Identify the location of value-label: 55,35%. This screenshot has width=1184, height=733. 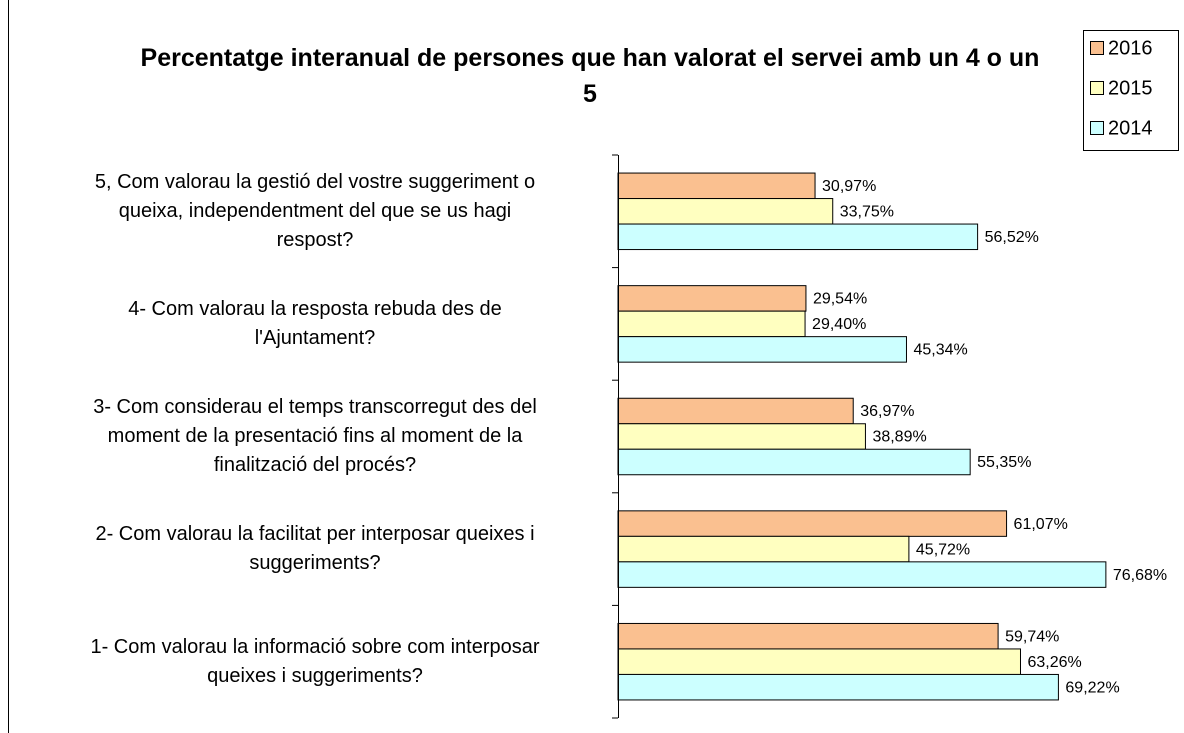
(1004, 462).